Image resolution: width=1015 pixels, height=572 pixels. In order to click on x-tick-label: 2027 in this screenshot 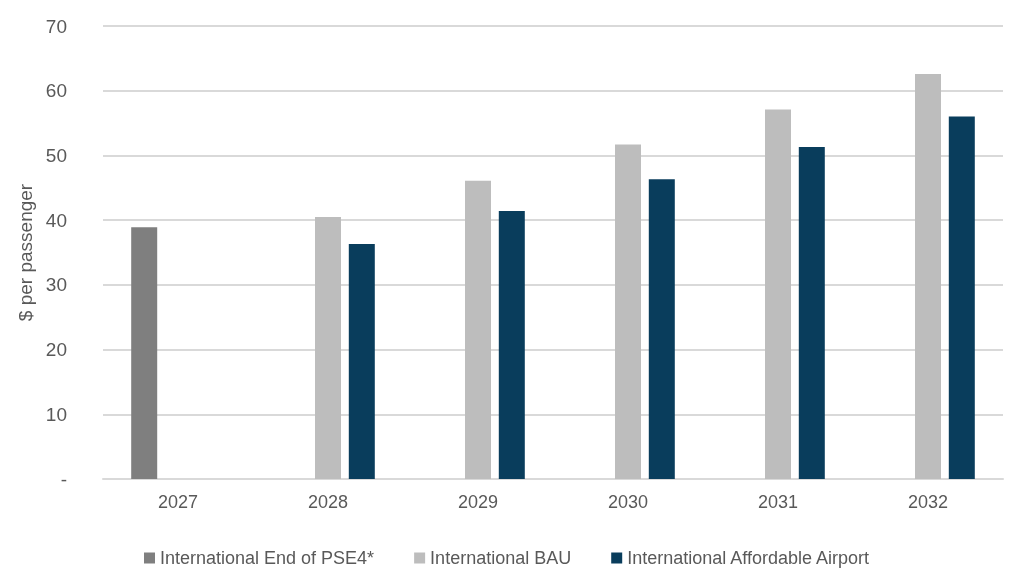, I will do `click(178, 502)`.